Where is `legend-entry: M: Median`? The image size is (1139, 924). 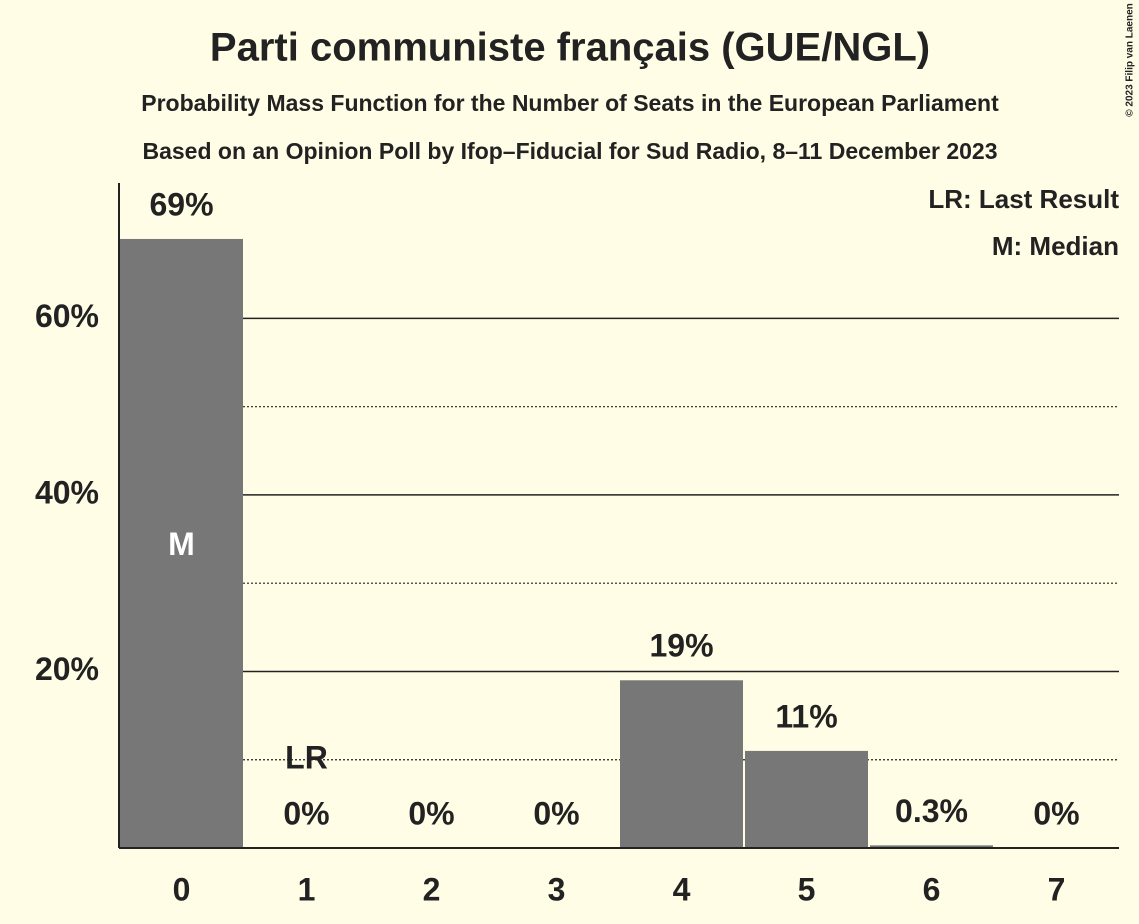 legend-entry: M: Median is located at coordinates (1055, 246).